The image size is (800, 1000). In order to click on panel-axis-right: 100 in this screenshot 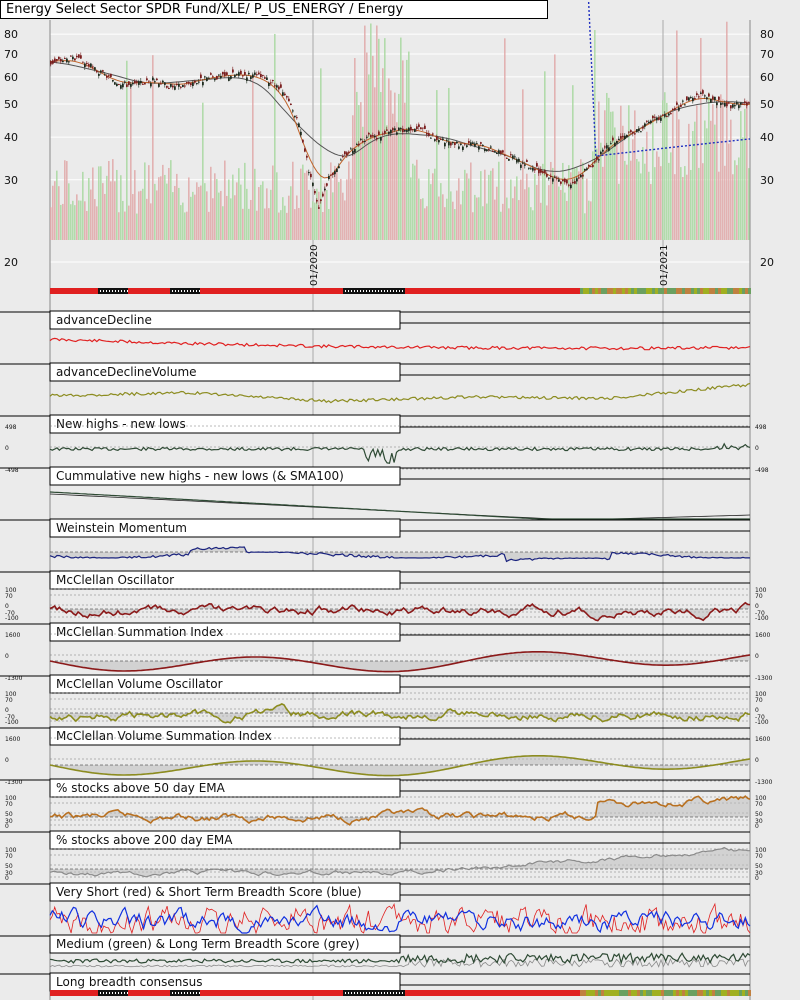, I will do `click(761, 850)`.